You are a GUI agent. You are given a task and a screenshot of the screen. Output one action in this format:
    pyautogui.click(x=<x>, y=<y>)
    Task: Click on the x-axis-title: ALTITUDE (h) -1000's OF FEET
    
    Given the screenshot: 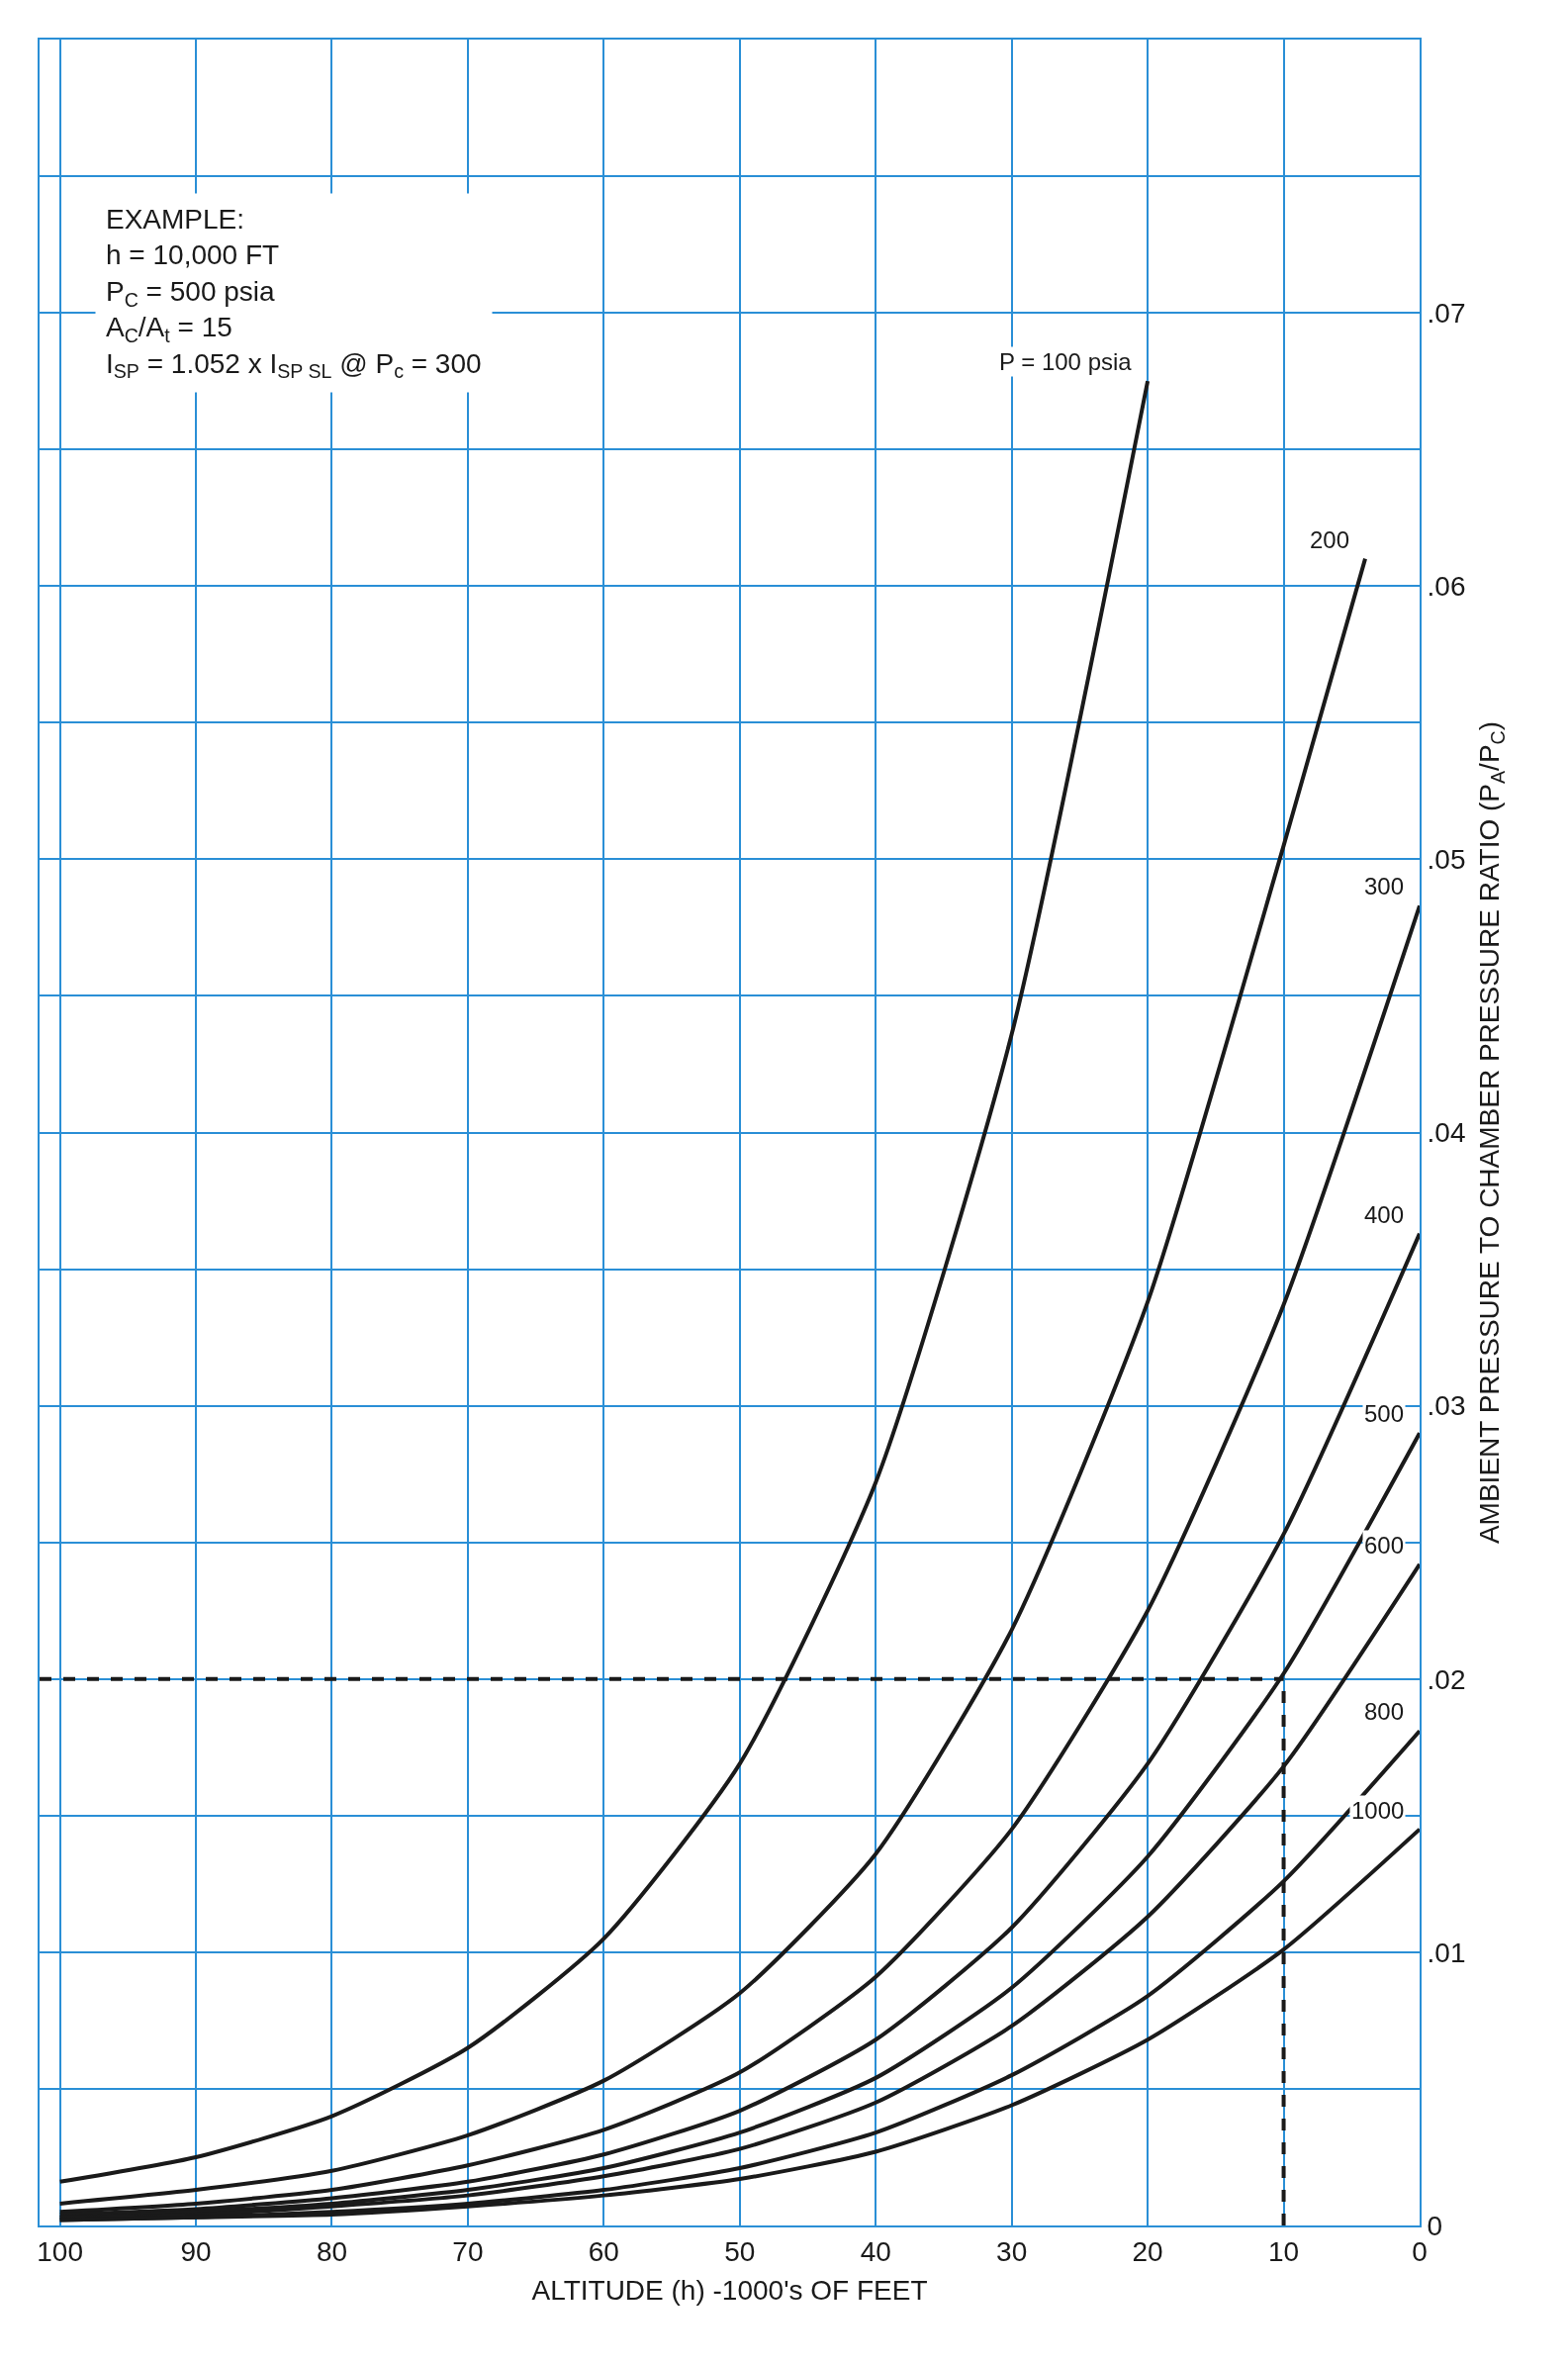 What is the action you would take?
    pyautogui.click(x=729, y=2291)
    